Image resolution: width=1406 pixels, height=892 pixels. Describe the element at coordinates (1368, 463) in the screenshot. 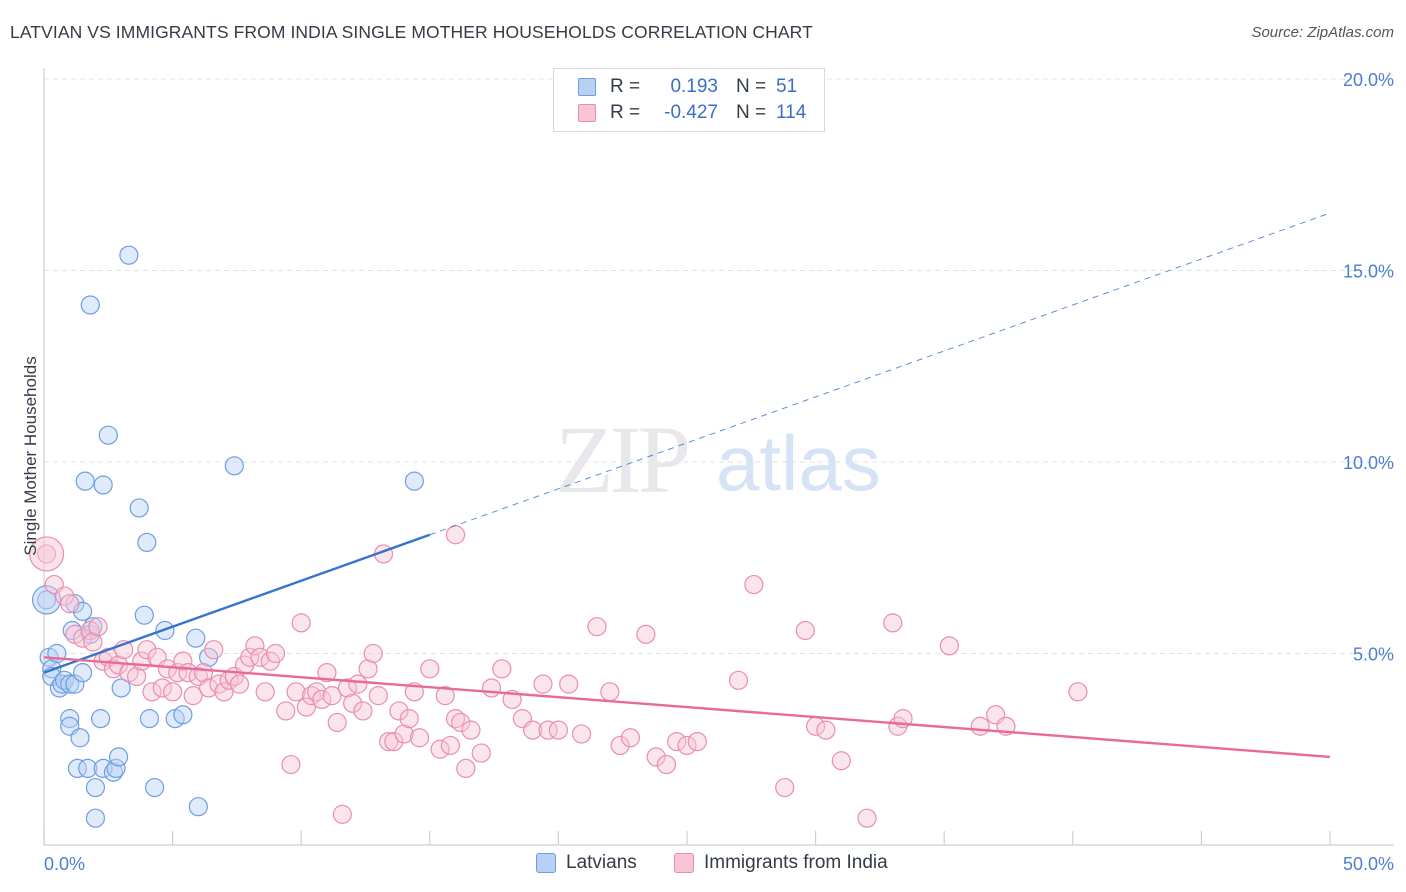

I see `y-tick-label: 10.0%` at that location.